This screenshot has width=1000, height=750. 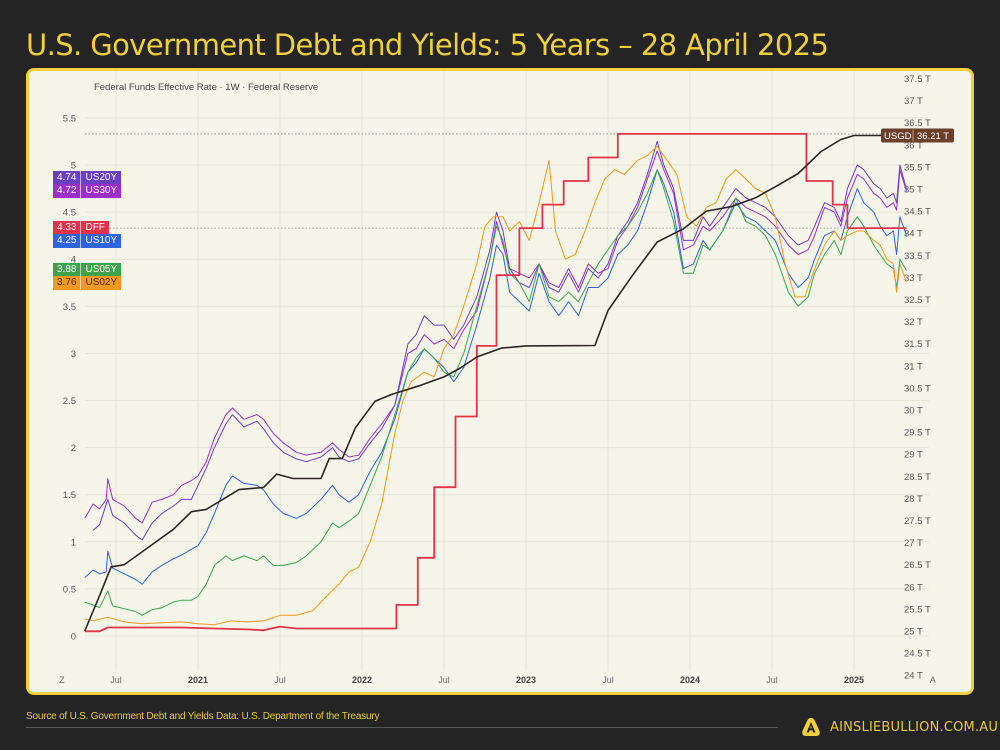 What do you see at coordinates (917, 79) in the screenshot?
I see `y-right-tick-label: 37.5 T` at bounding box center [917, 79].